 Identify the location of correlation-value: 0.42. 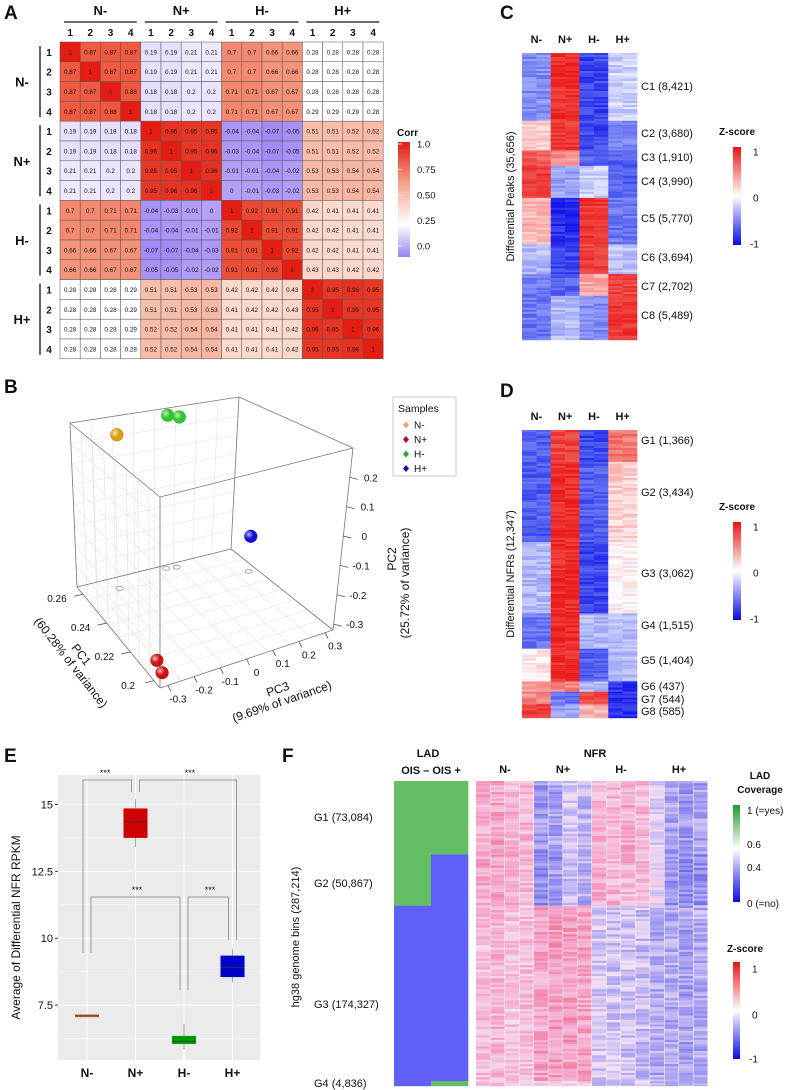
(272, 310).